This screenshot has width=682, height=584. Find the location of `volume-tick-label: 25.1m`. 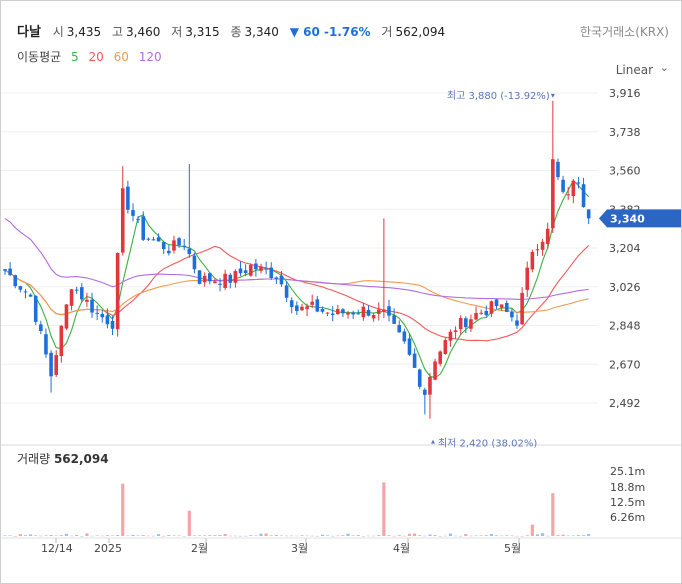

volume-tick-label: 25.1m is located at coordinates (627, 471).